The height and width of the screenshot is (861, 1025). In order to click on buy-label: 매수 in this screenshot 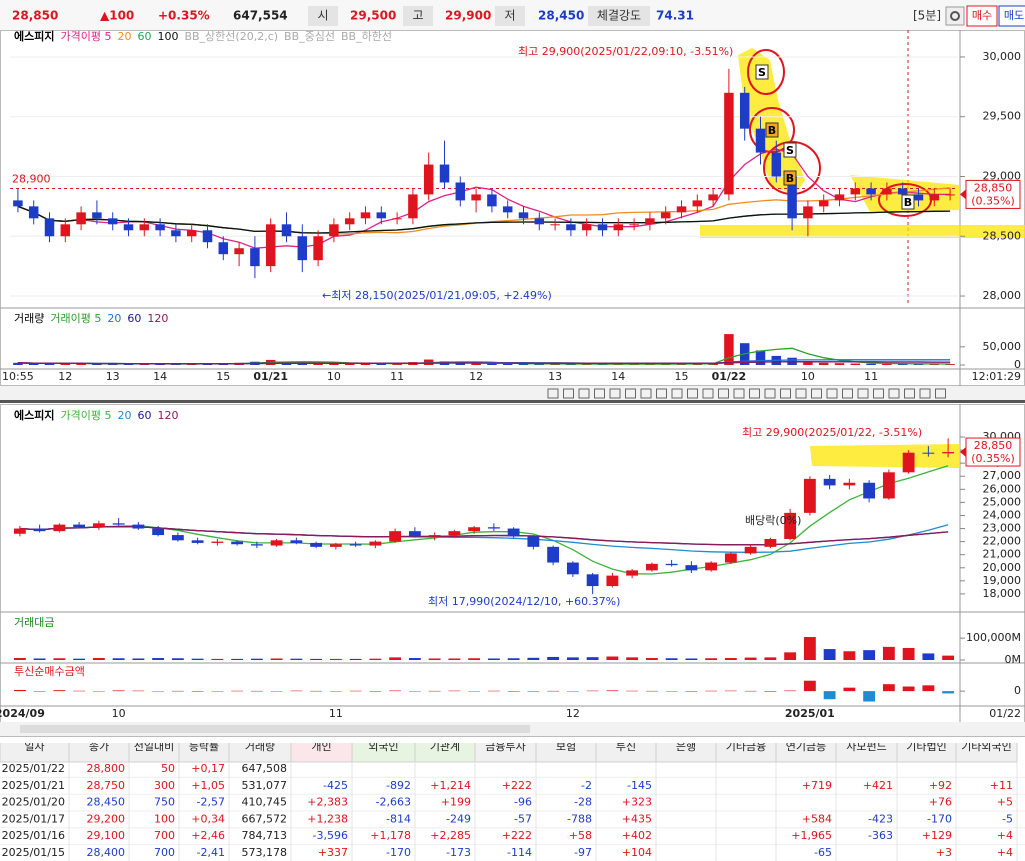, I will do `click(982, 15)`.